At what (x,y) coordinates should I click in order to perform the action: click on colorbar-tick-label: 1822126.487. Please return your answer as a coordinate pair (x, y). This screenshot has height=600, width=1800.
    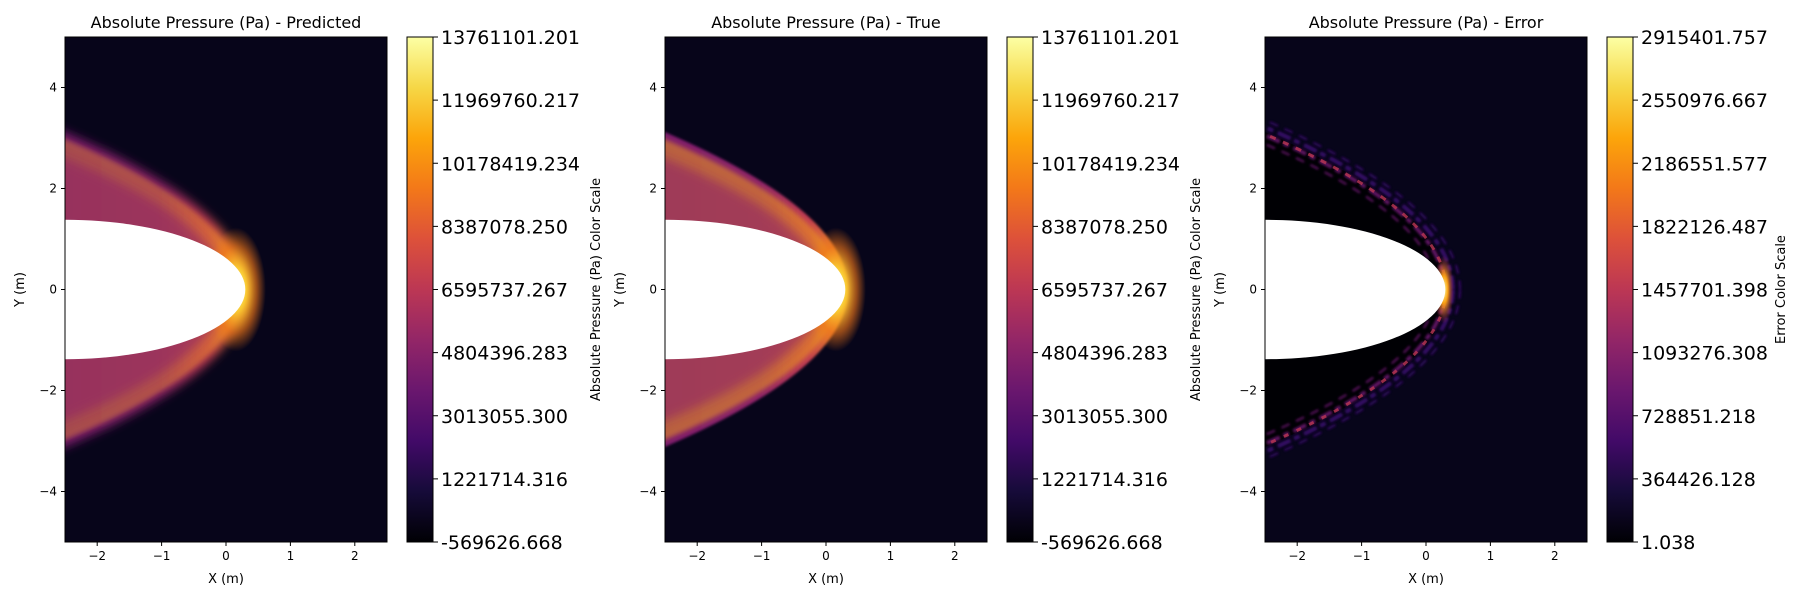
    Looking at the image, I should click on (1704, 227).